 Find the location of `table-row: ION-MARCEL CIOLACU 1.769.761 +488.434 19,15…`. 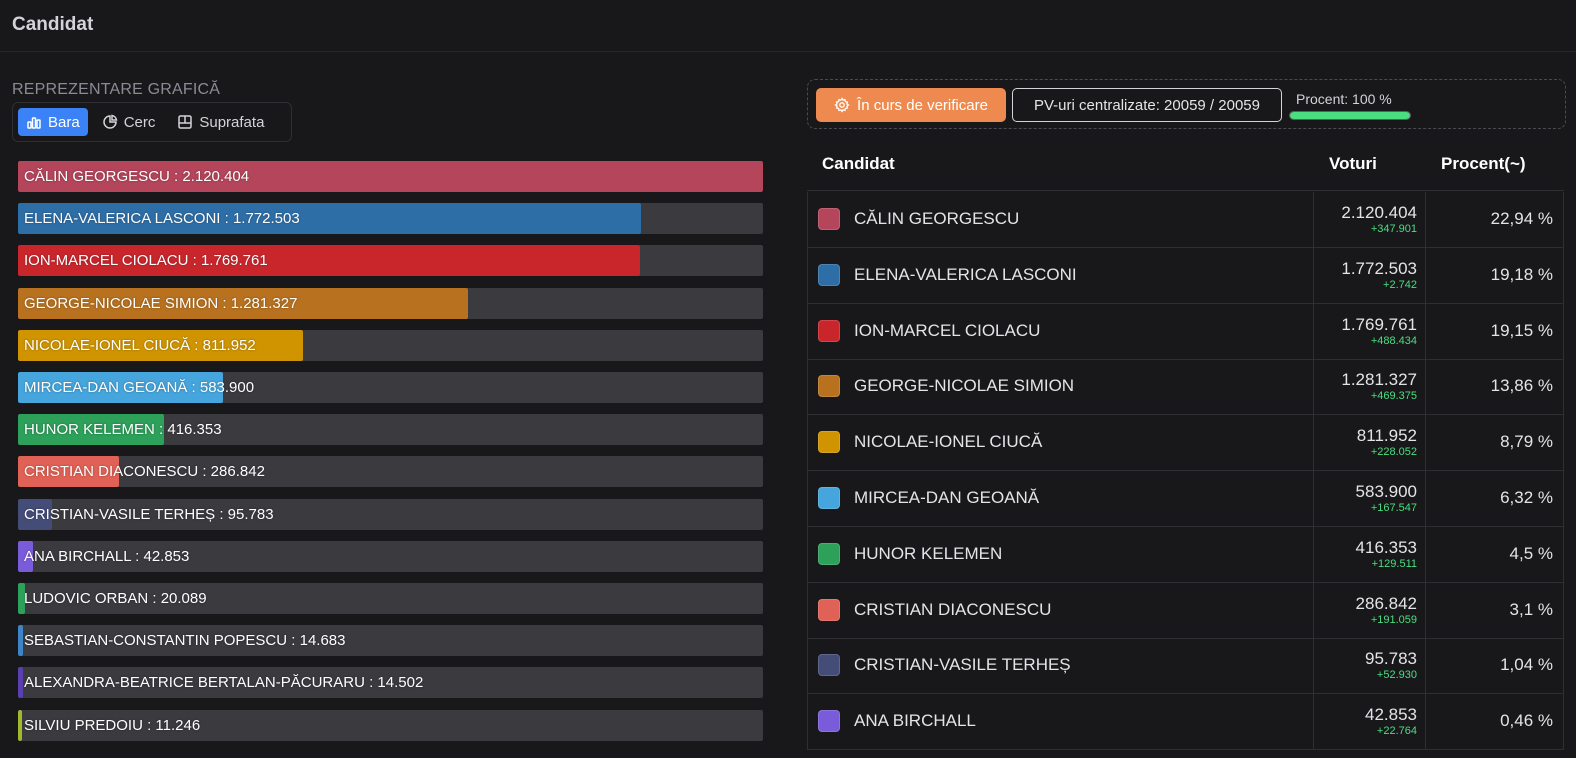

table-row: ION-MARCEL CIOLACU 1.769.761 +488.434 19,15… is located at coordinates (1185, 332).